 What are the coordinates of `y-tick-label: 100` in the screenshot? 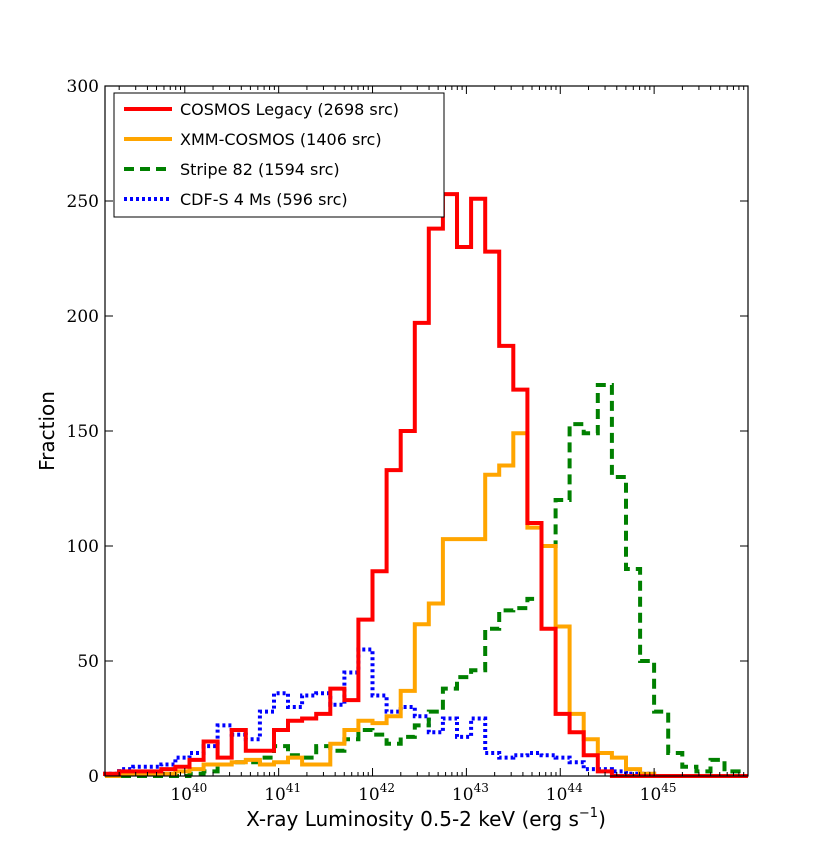 It's located at (83, 547).